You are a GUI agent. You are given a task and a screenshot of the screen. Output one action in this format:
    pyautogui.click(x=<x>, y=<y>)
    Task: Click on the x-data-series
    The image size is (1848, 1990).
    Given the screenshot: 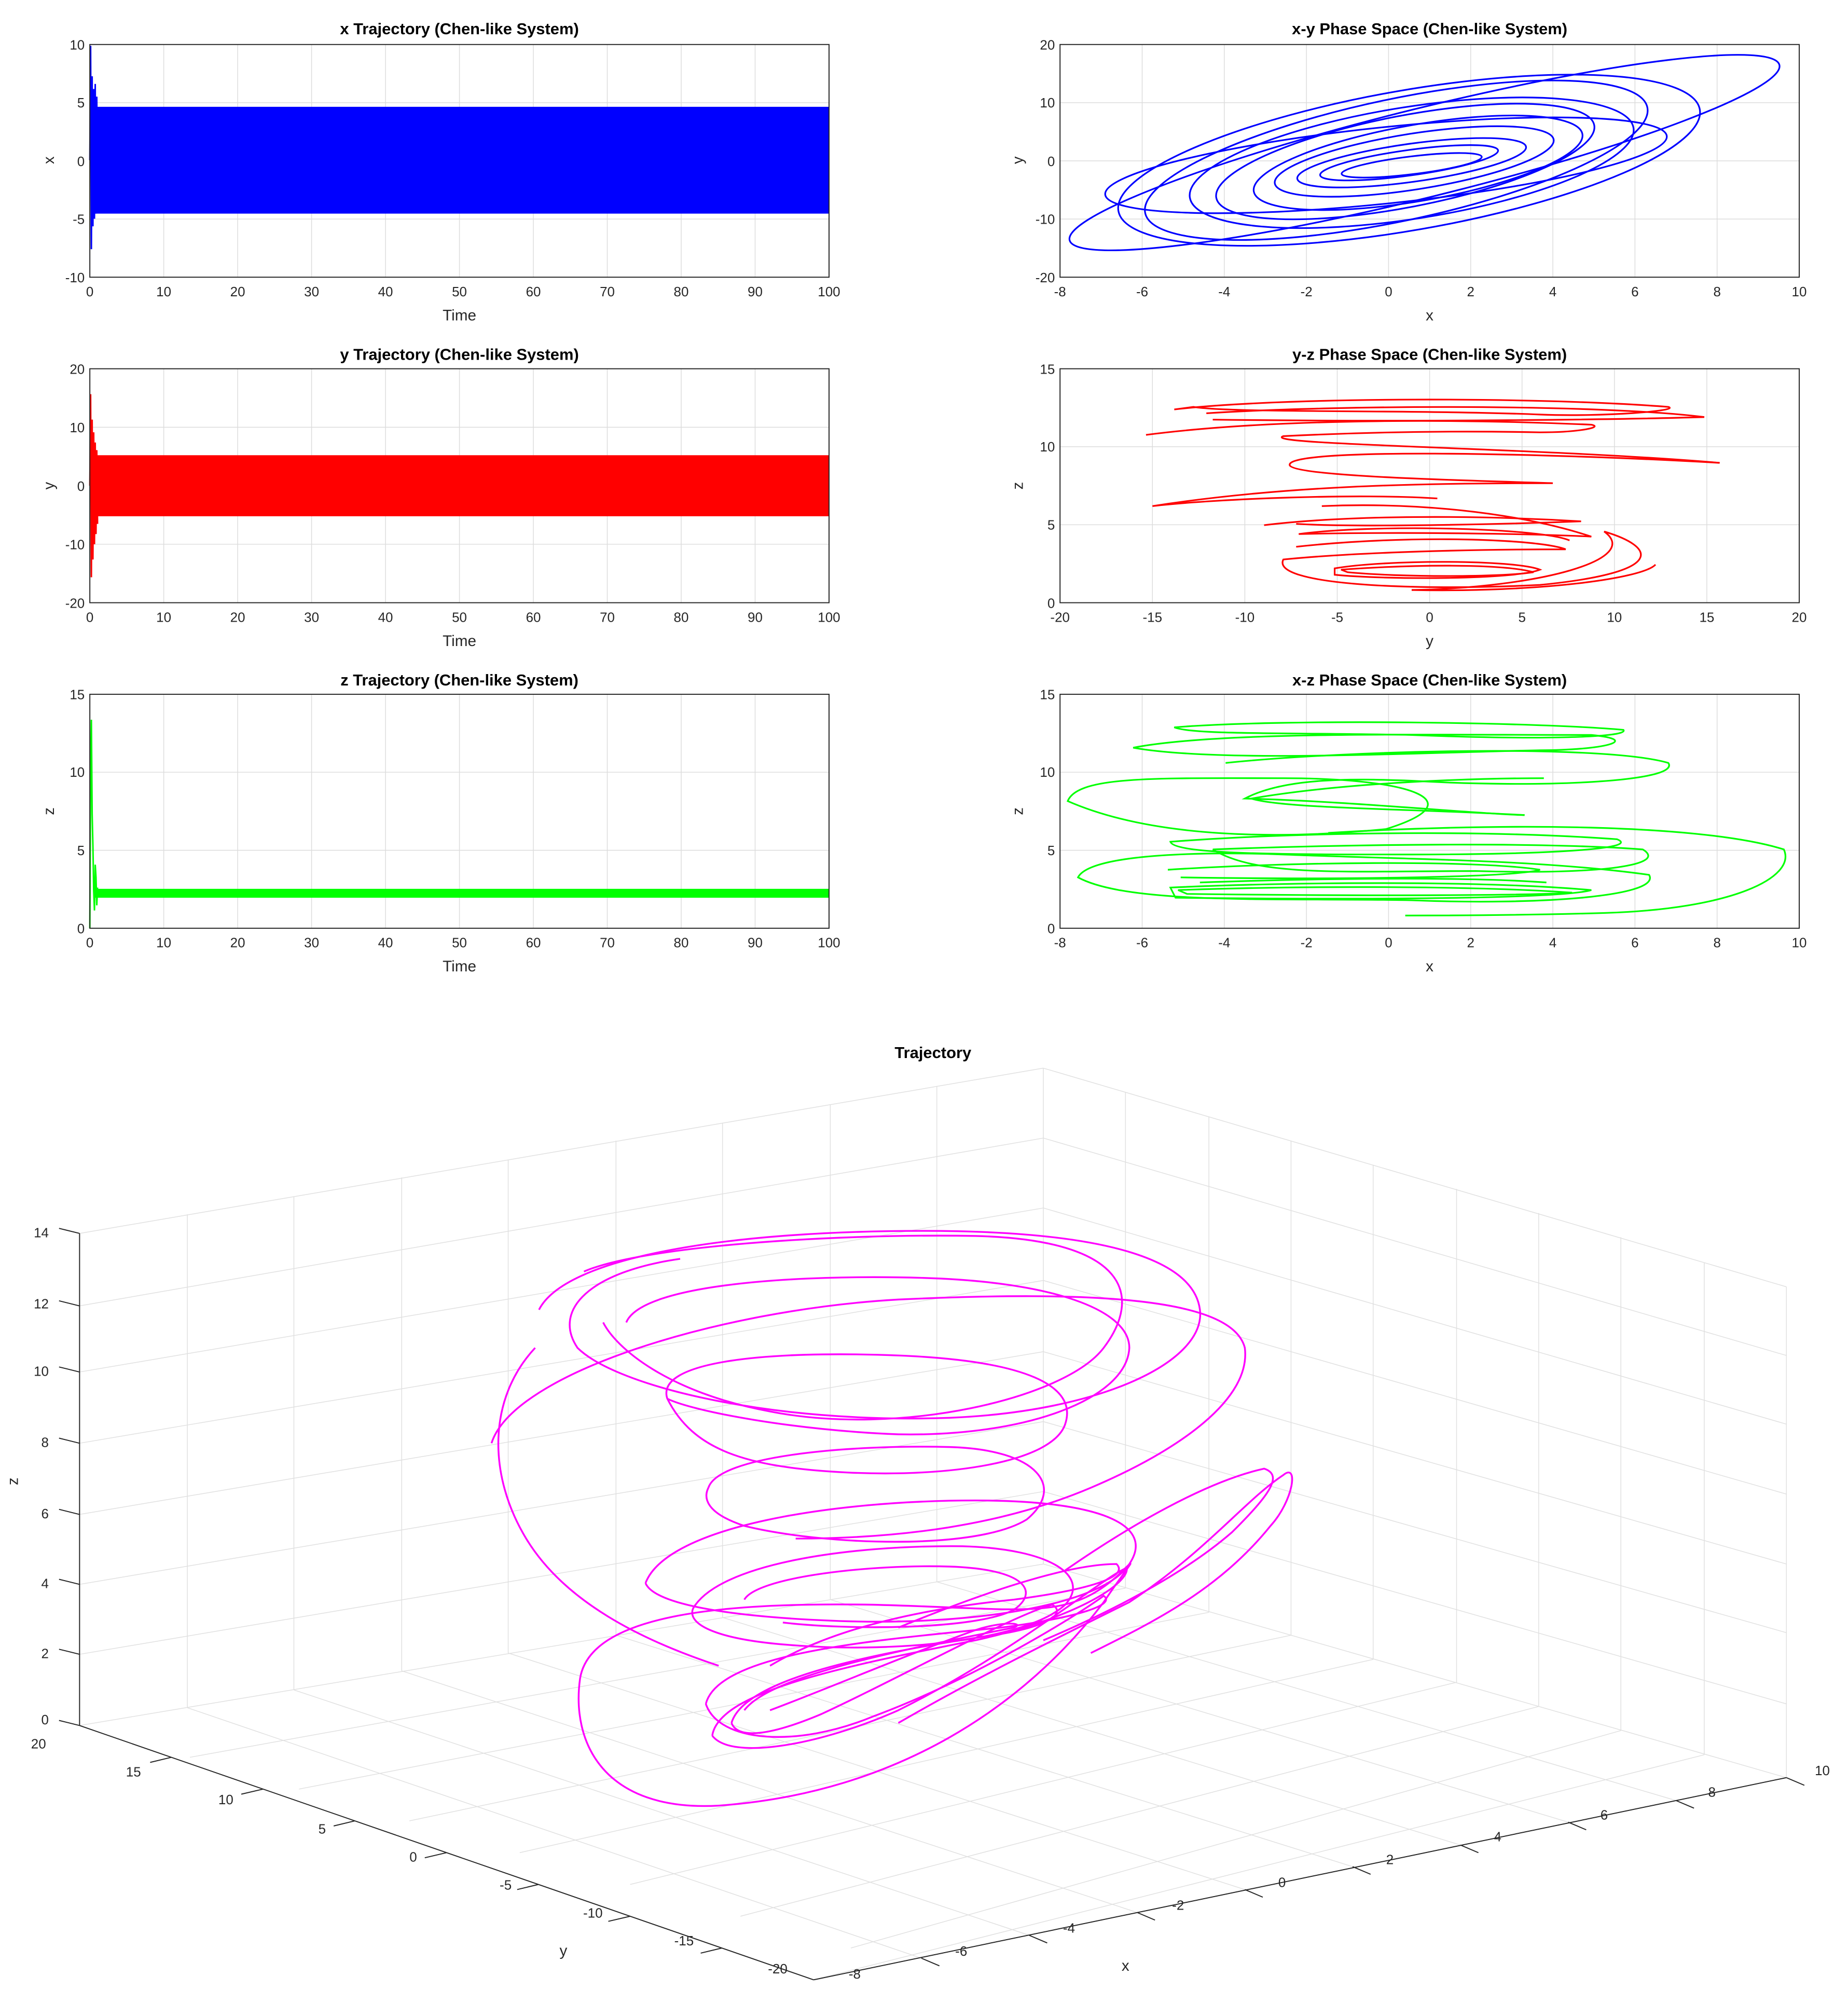 What is the action you would take?
    pyautogui.click(x=459, y=148)
    